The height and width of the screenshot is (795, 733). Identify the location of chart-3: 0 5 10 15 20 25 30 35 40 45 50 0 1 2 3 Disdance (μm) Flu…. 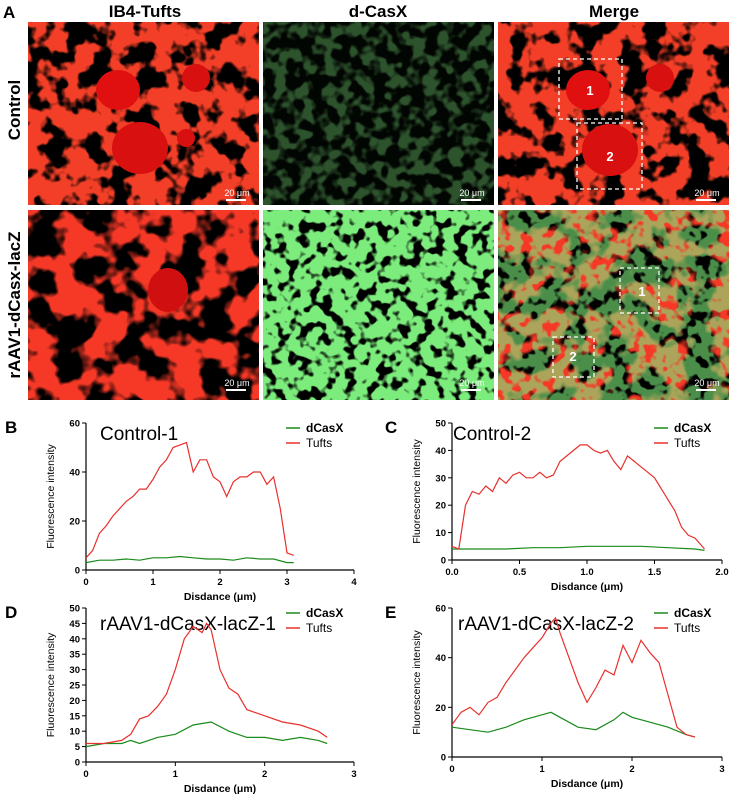
(201, 699).